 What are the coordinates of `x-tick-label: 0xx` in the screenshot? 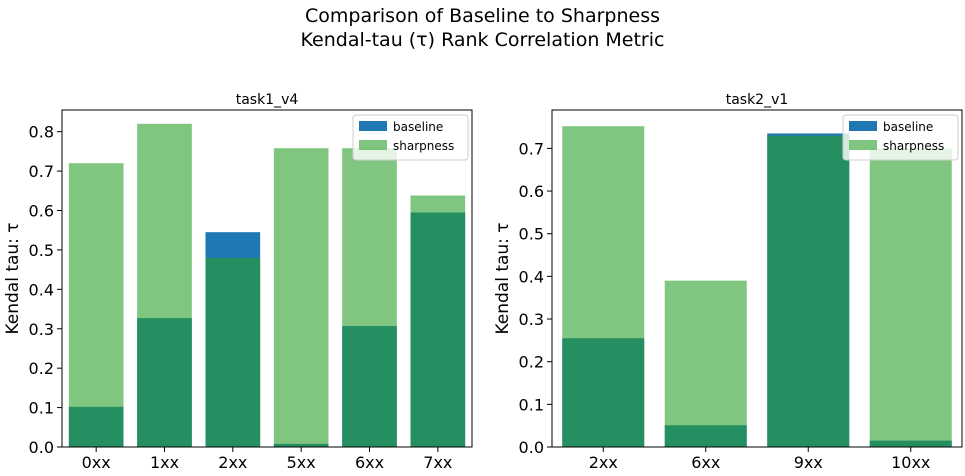 It's located at (96, 462).